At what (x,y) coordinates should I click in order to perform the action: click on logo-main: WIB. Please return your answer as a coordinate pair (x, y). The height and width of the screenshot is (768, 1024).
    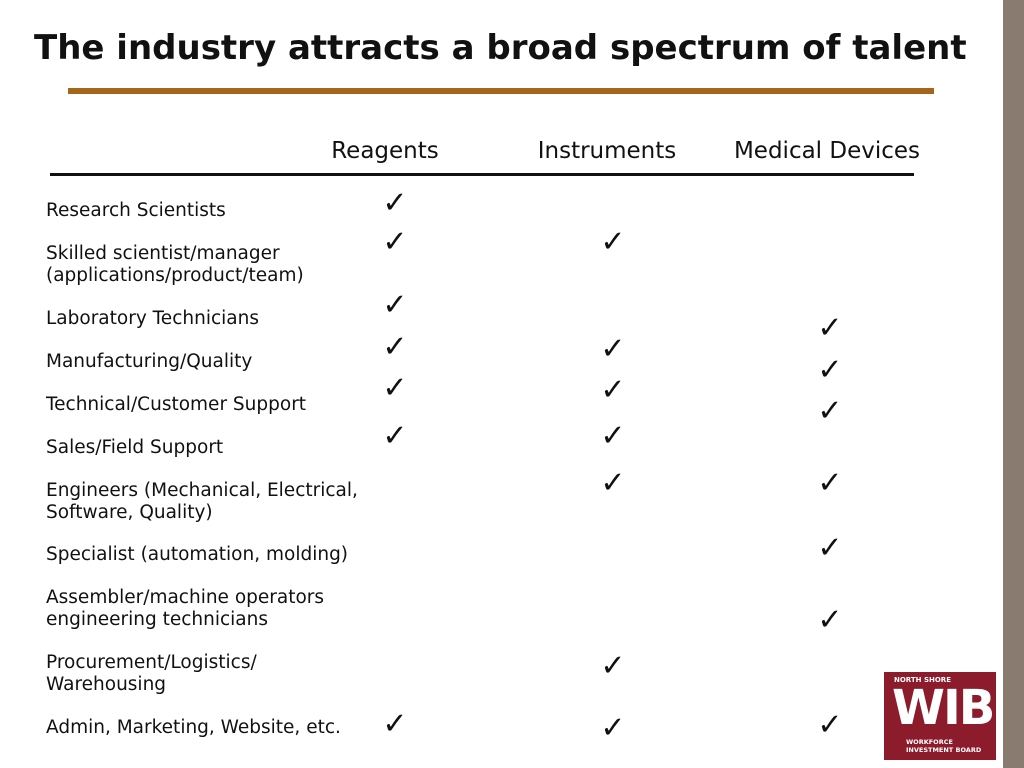
    Looking at the image, I should click on (943, 708).